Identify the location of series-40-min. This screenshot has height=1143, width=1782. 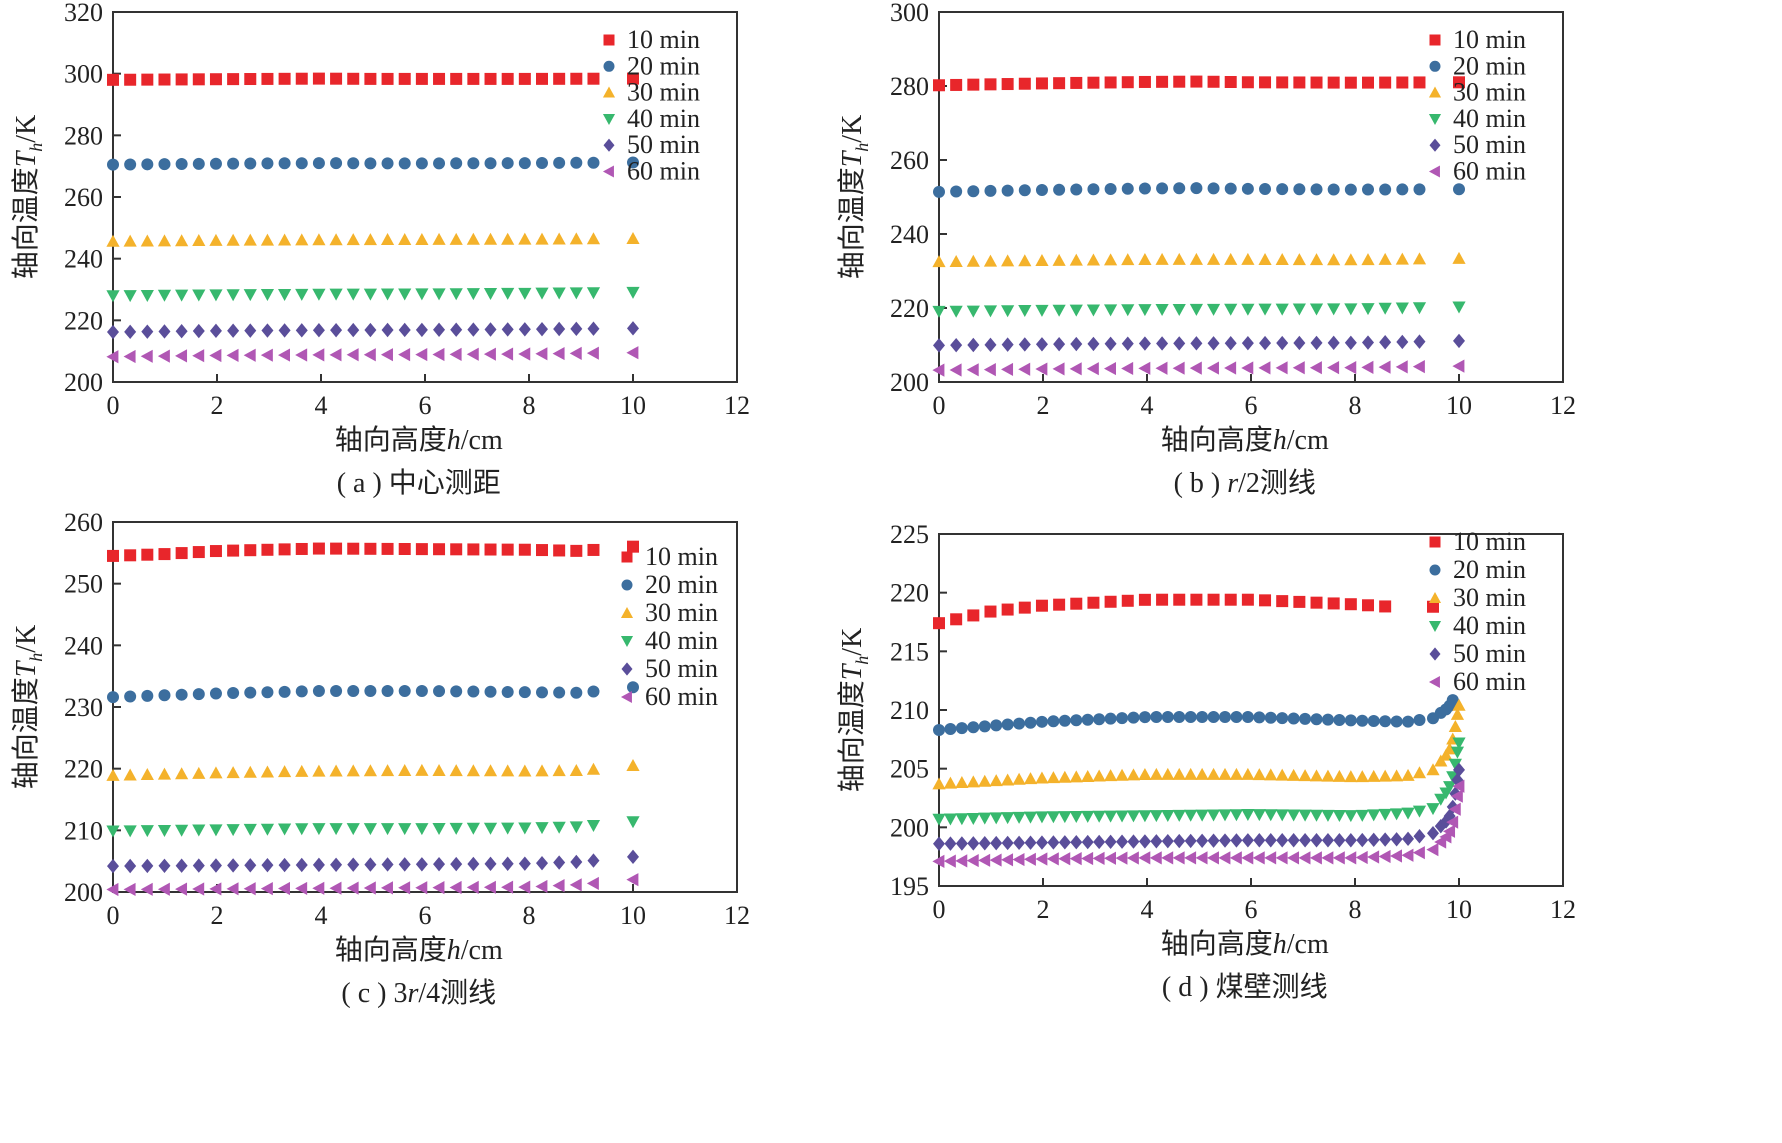
(1199, 309).